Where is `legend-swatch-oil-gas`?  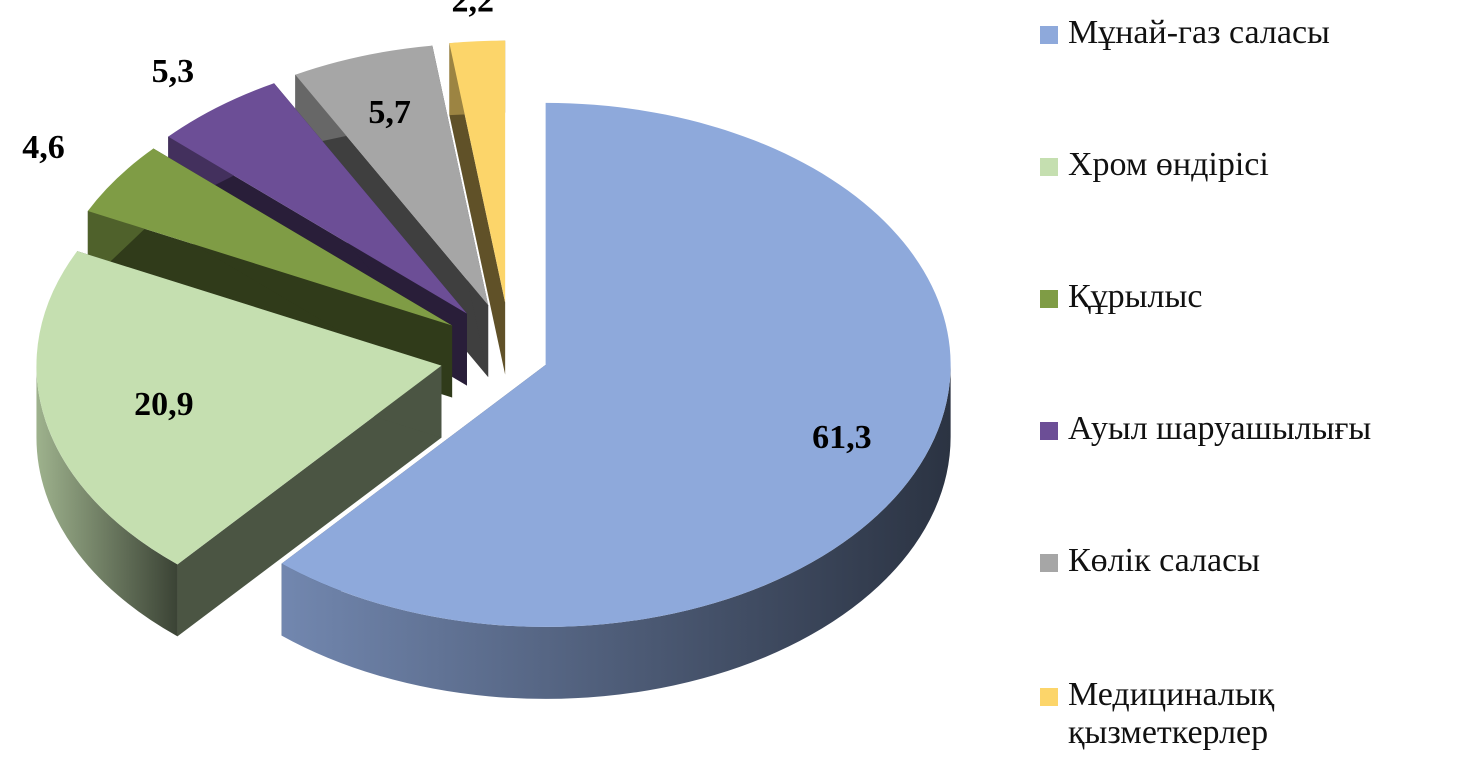 legend-swatch-oil-gas is located at coordinates (1049, 35).